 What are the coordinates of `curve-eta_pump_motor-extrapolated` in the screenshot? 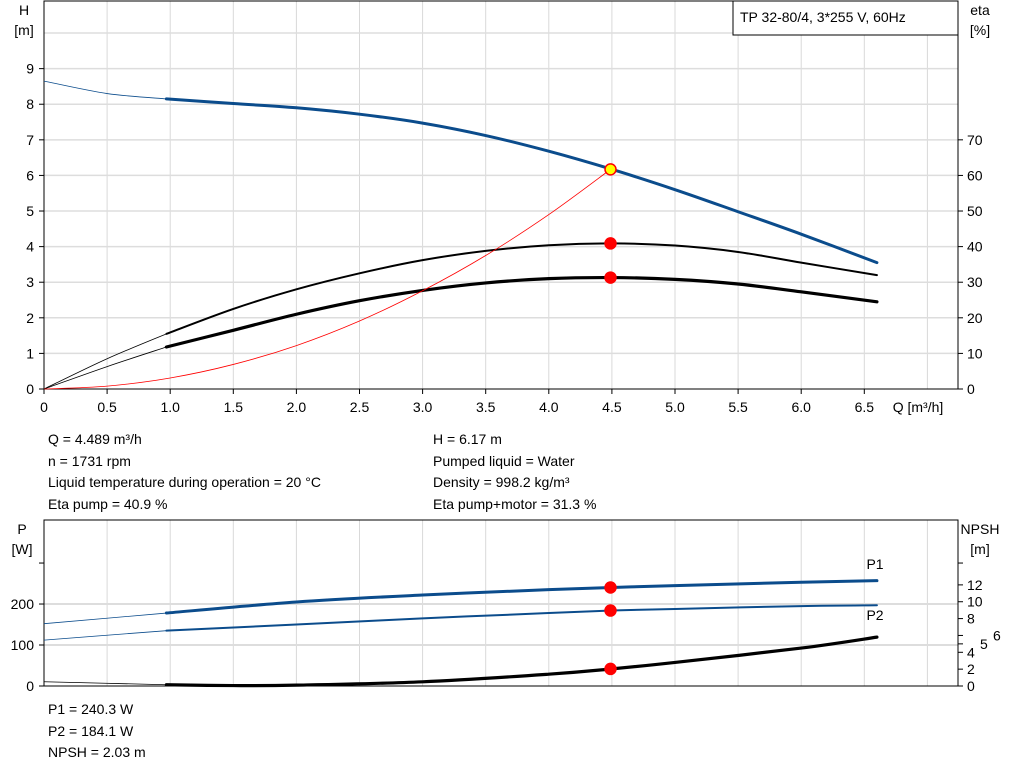 It's located at (105, 368).